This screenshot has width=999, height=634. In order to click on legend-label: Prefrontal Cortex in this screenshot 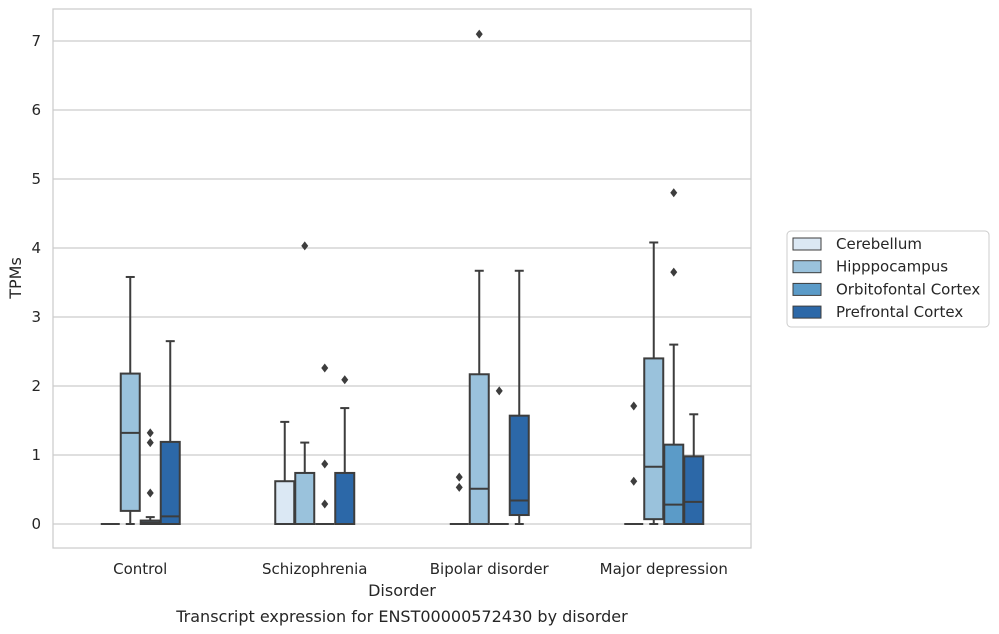, I will do `click(899, 312)`.